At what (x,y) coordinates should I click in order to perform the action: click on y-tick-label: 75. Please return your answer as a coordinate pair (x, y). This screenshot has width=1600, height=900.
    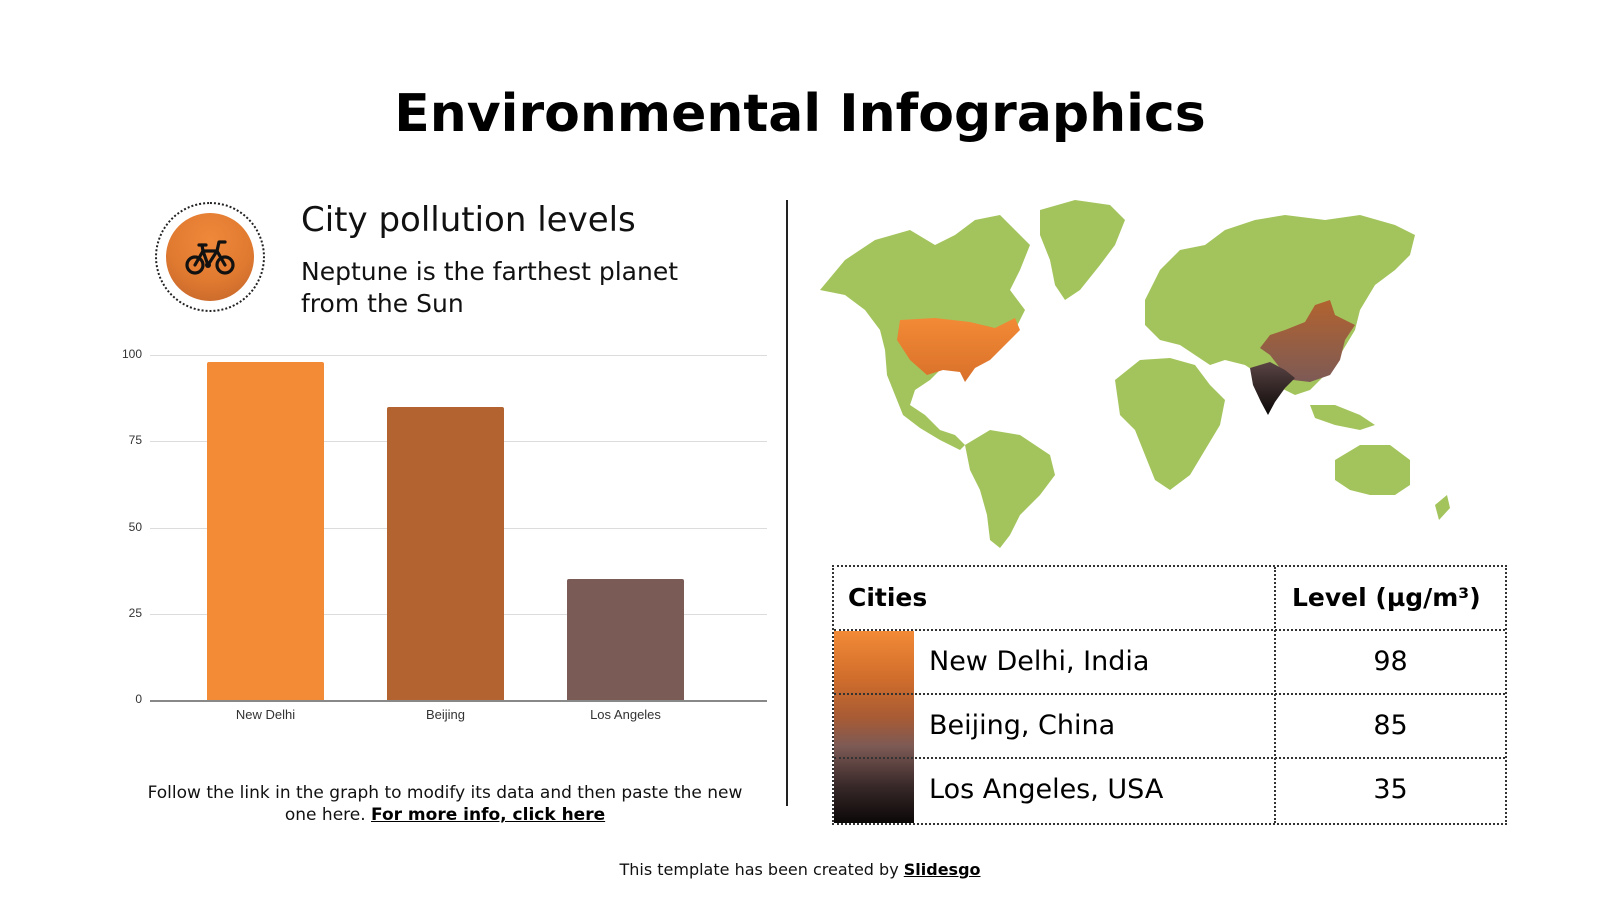
    Looking at the image, I should click on (135, 440).